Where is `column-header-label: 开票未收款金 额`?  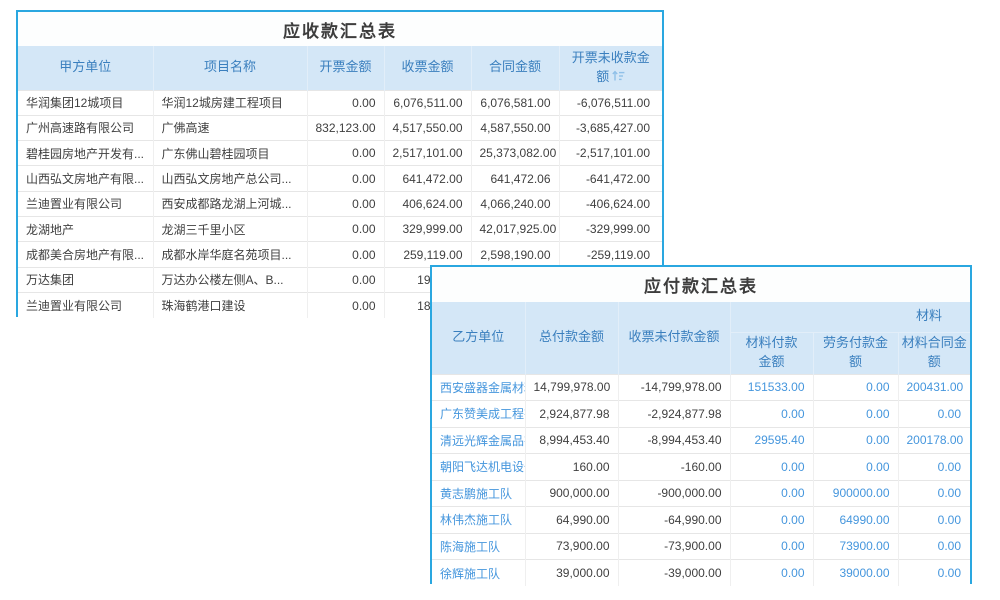 column-header-label: 开票未收款金 额 is located at coordinates (610, 66).